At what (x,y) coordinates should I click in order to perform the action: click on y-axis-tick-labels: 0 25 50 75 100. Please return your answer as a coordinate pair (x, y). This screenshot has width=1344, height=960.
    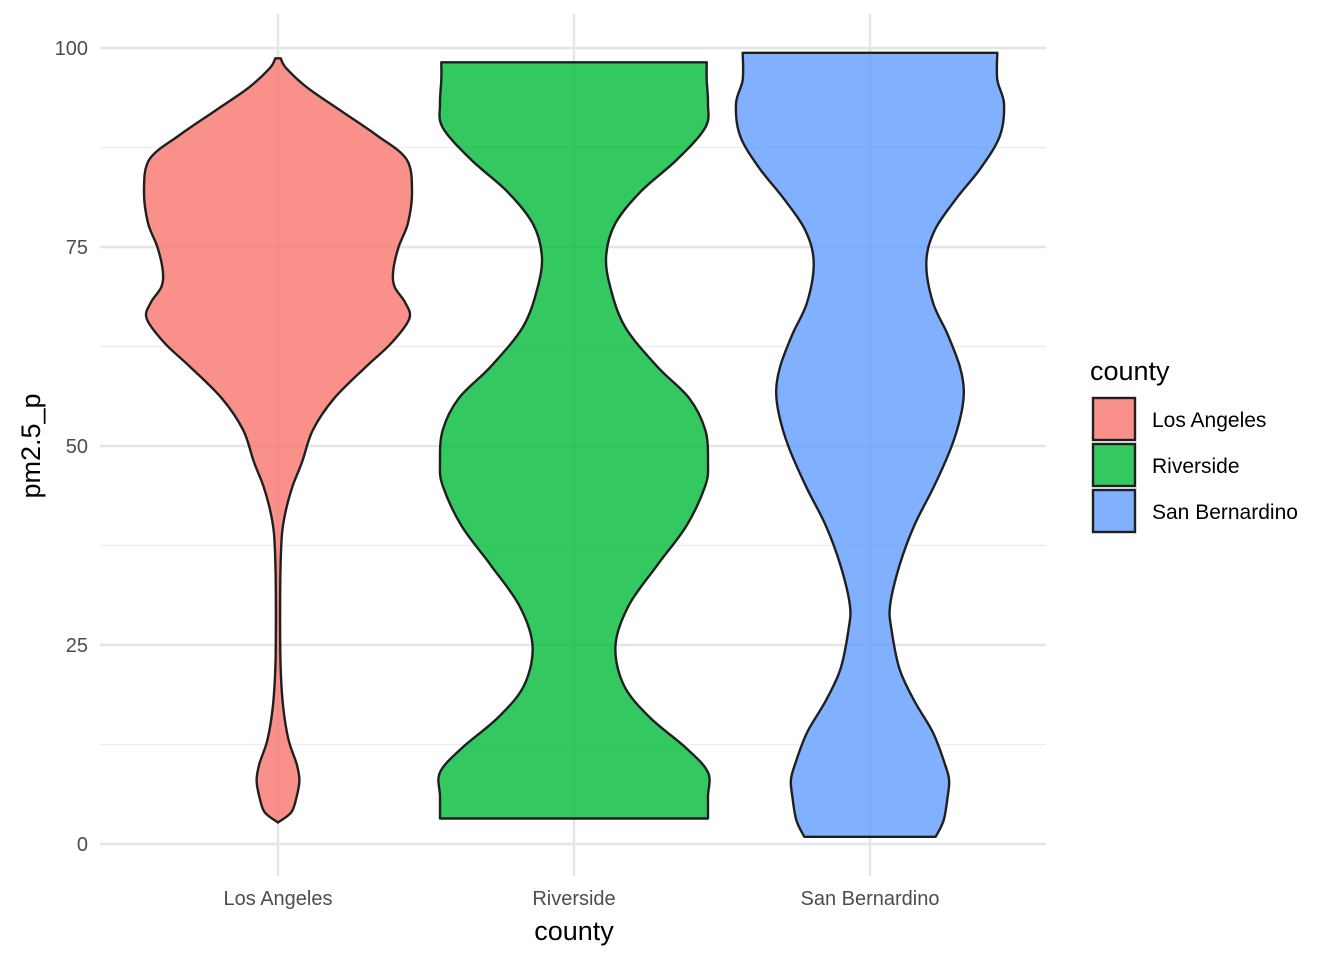
    Looking at the image, I should click on (71, 447).